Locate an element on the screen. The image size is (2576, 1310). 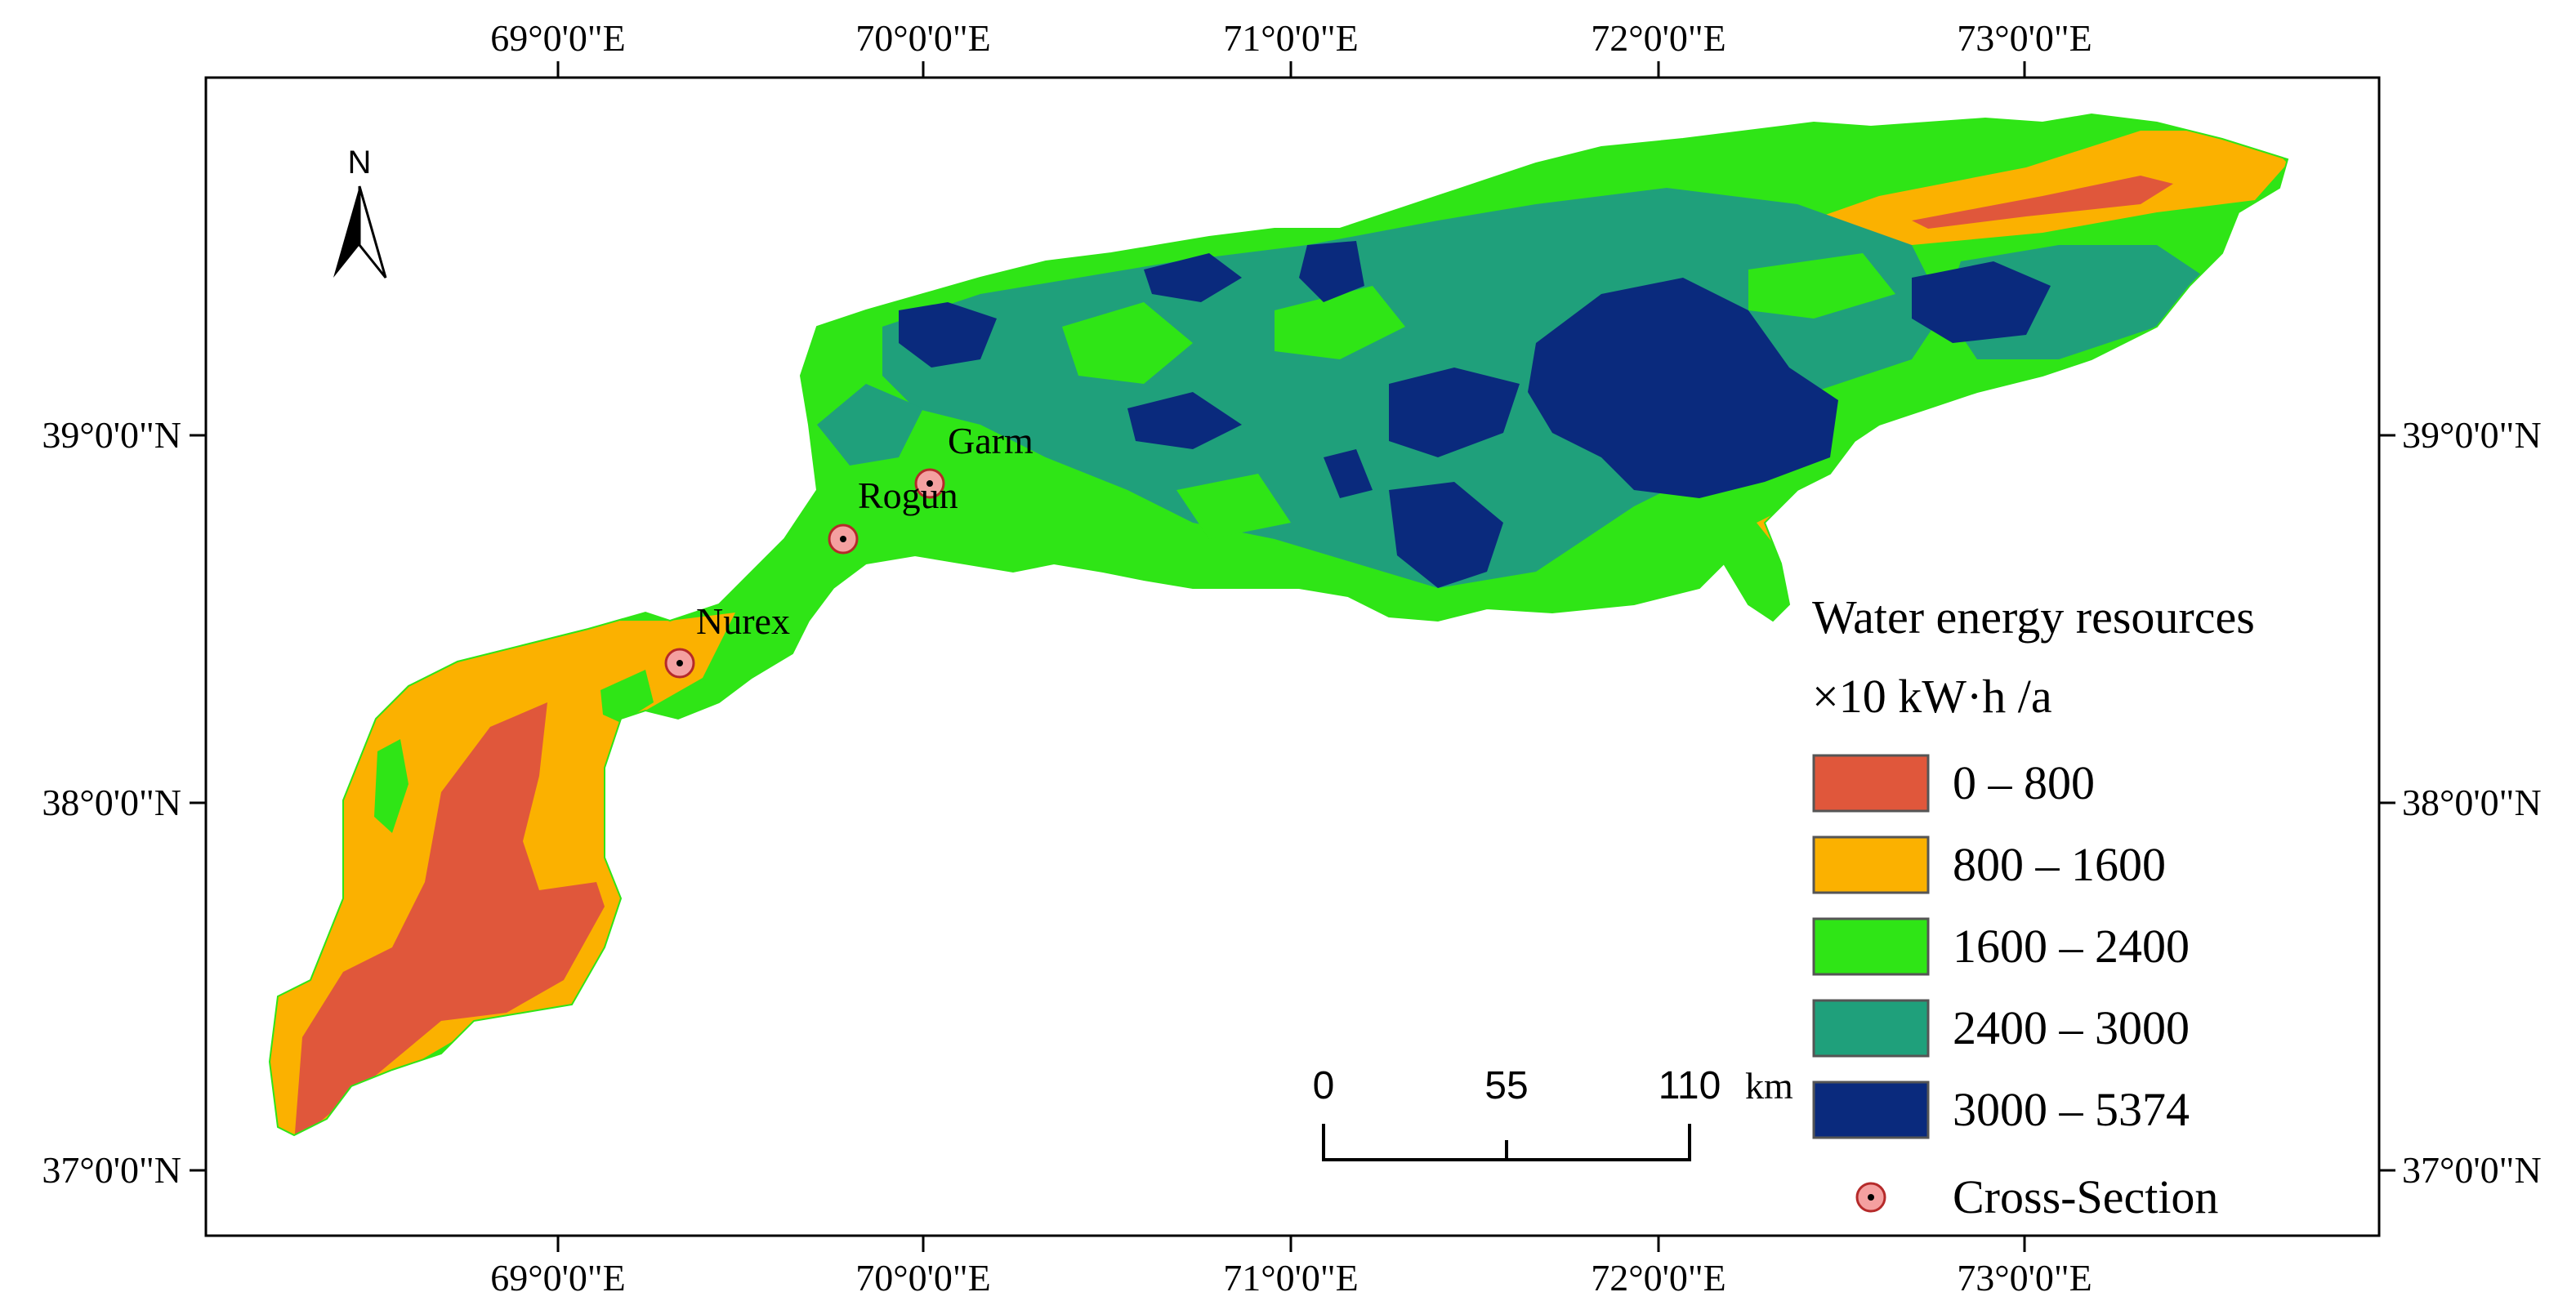
site-label-rogun: Rogun is located at coordinates (908, 495).